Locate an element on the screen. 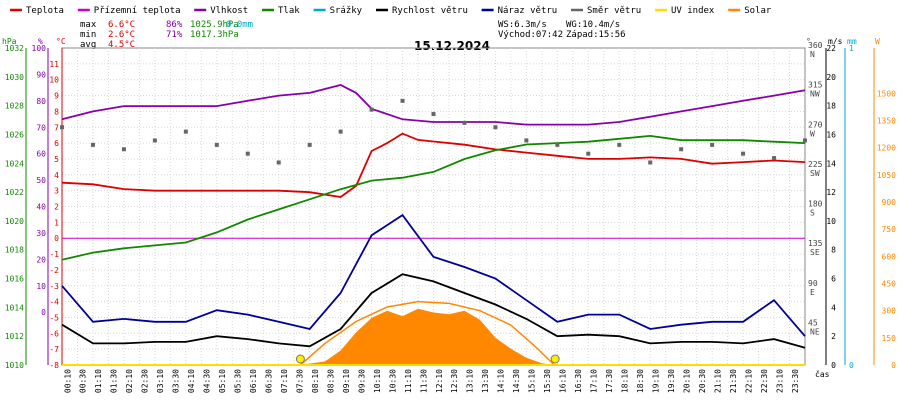 This screenshot has height=400, width=900. x-tick-12: 06:10 is located at coordinates (253, 381).